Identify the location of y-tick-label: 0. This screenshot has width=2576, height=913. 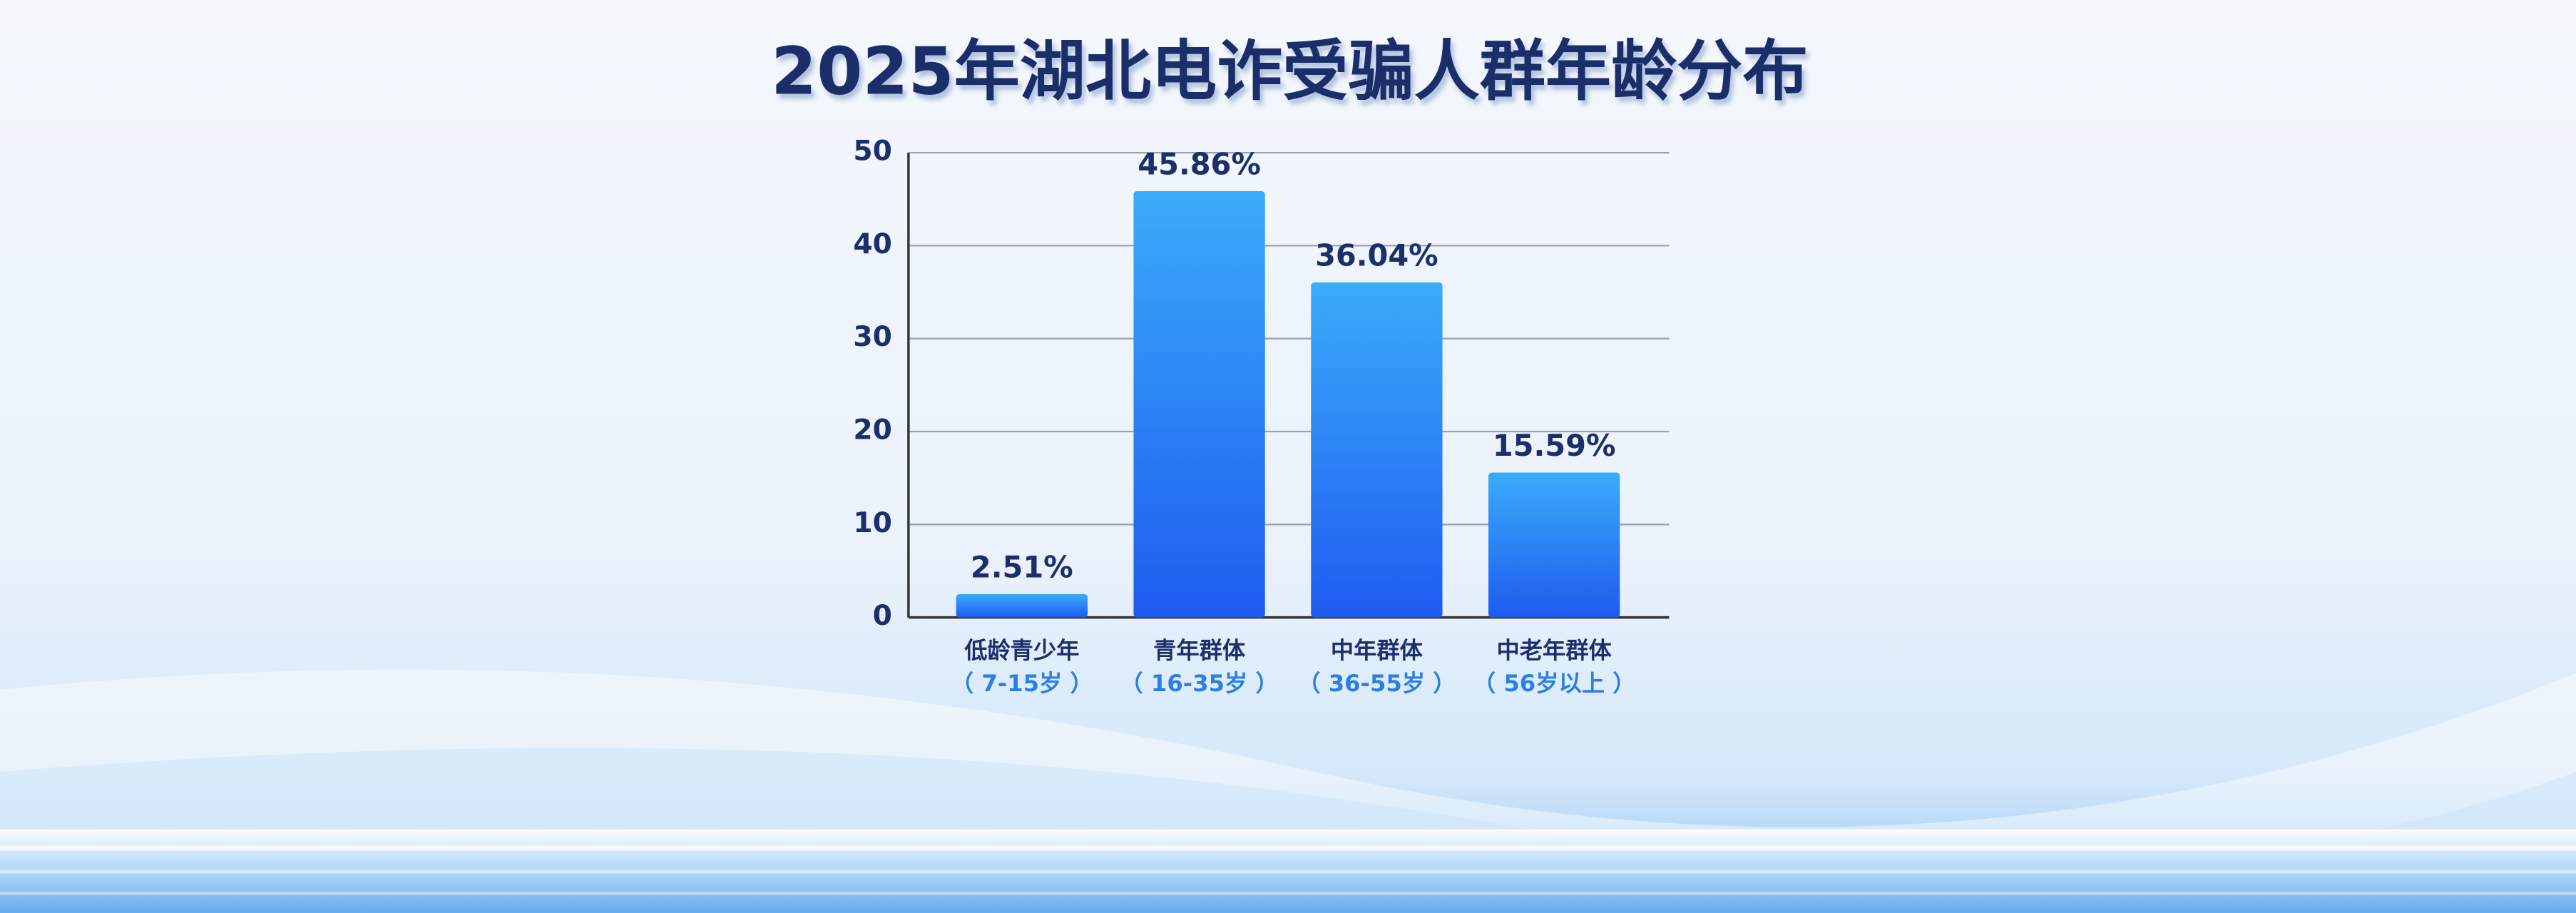
(882, 616).